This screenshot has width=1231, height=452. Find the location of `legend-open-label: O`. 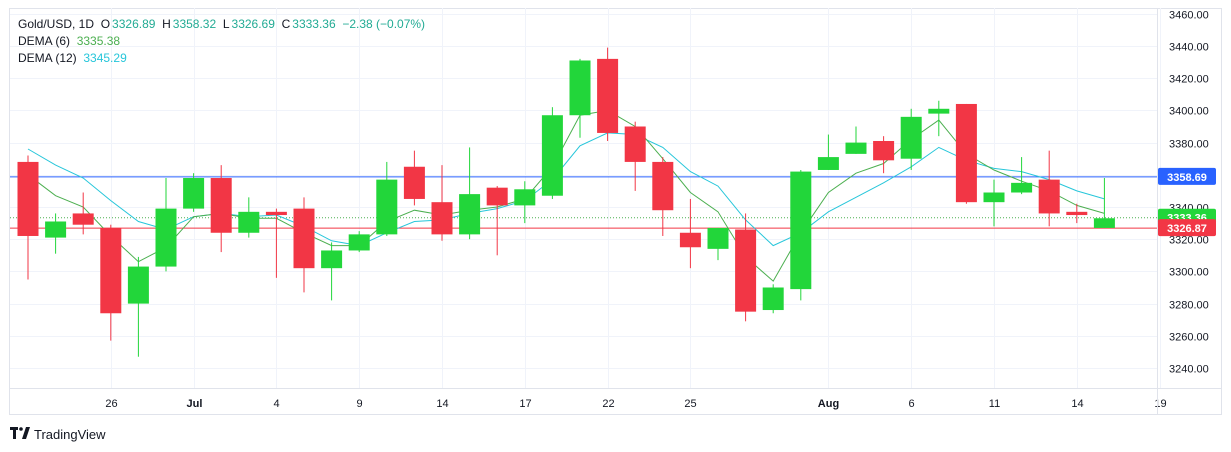

legend-open-label: O is located at coordinates (105, 24).